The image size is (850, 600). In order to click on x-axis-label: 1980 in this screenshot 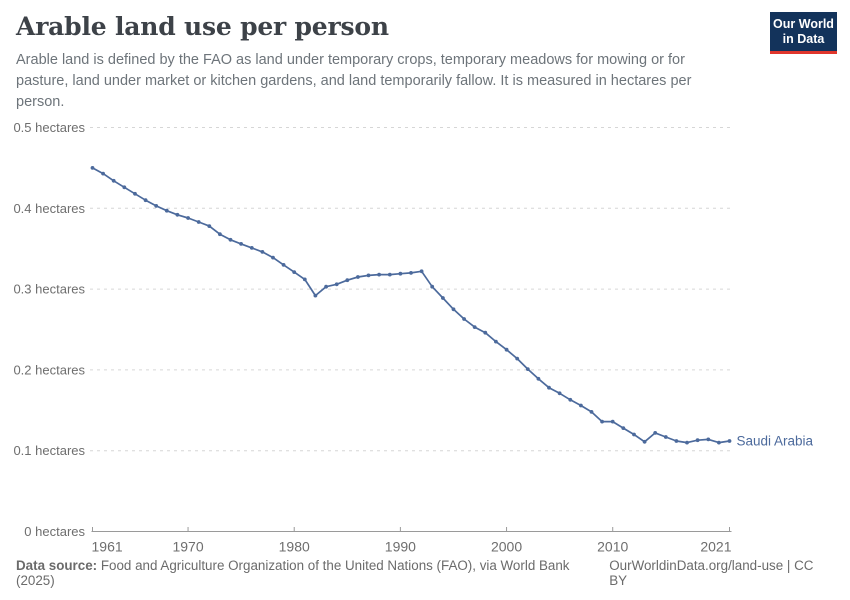, I will do `click(294, 547)`.